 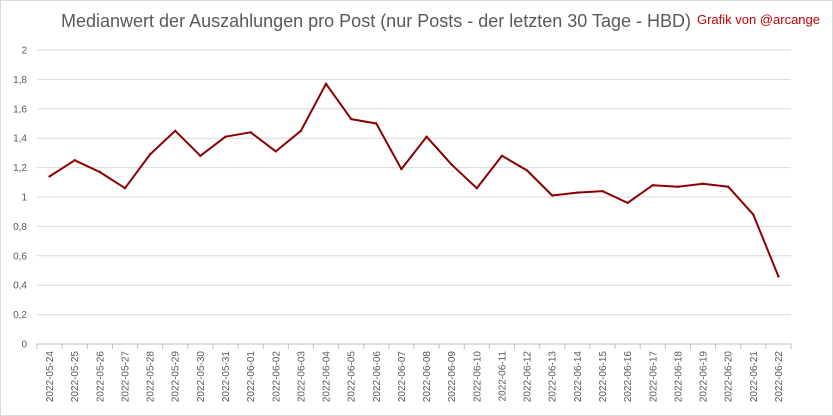 I want to click on x-tick-label: 2022-05-26, so click(x=100, y=377).